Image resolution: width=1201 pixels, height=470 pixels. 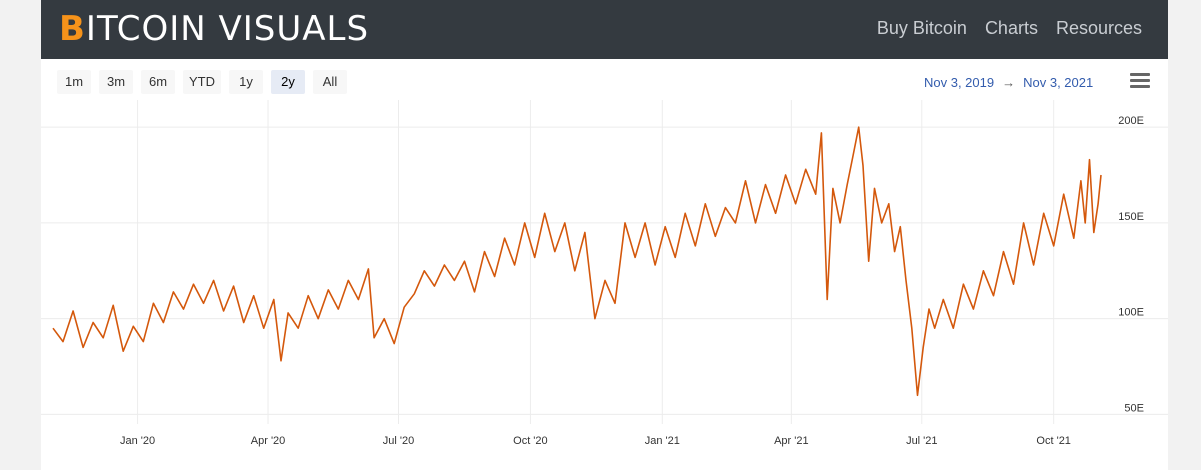 What do you see at coordinates (1058, 82) in the screenshot?
I see `date-to-input: Nov 3, 2021` at bounding box center [1058, 82].